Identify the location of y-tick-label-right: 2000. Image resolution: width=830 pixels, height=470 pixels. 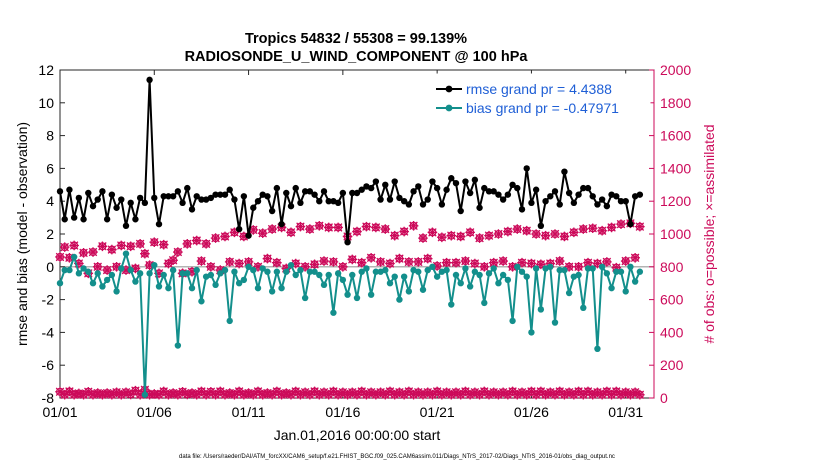
(675, 70).